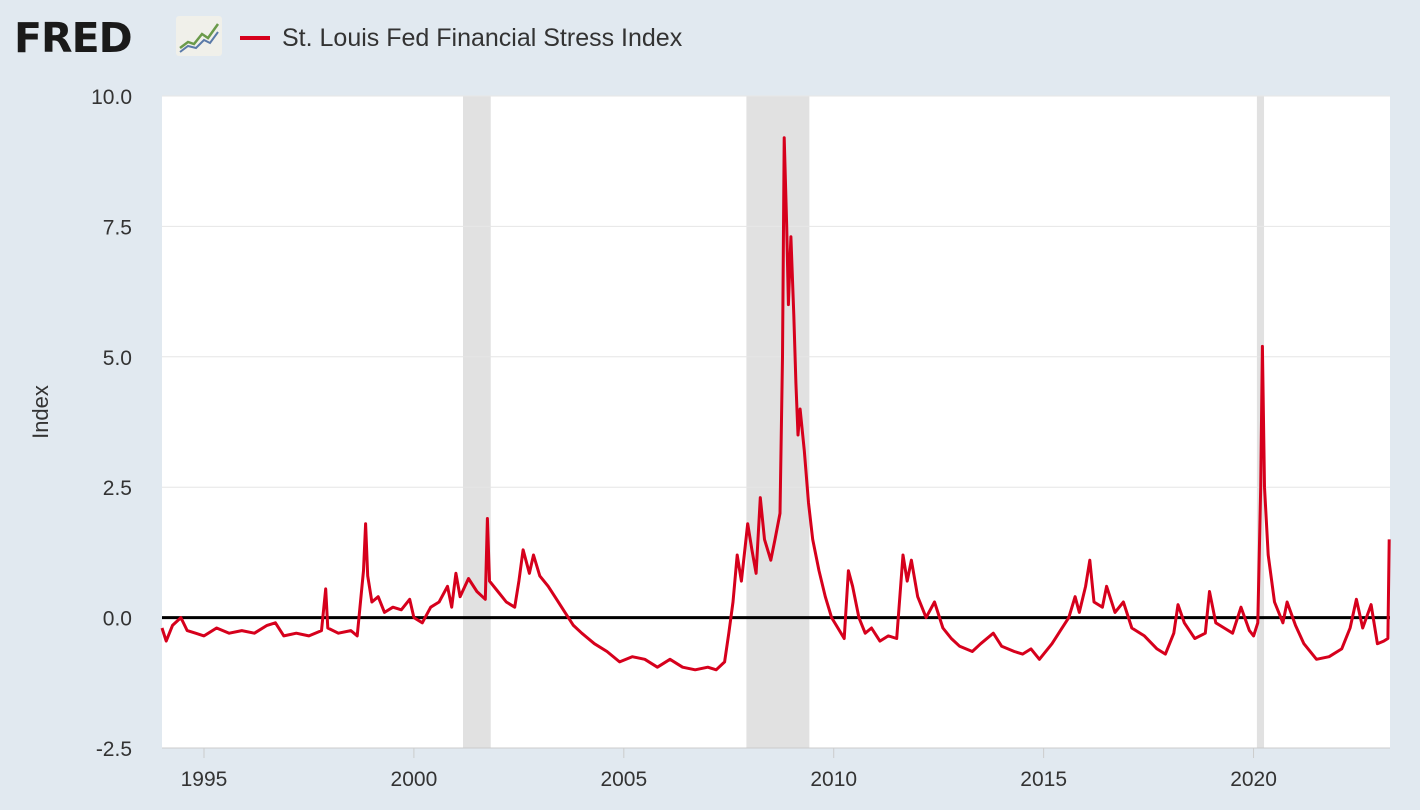 The width and height of the screenshot is (1420, 810). What do you see at coordinates (482, 37) in the screenshot?
I see `legend-series-label: St. Louis Fed Financial Stress Index` at bounding box center [482, 37].